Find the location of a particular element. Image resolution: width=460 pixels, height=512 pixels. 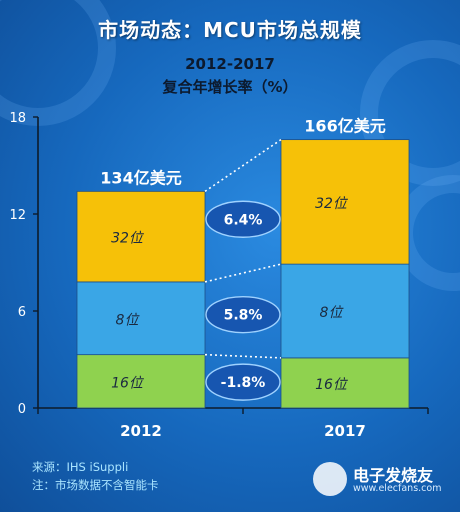

growth-label: 6.4% is located at coordinates (243, 220).